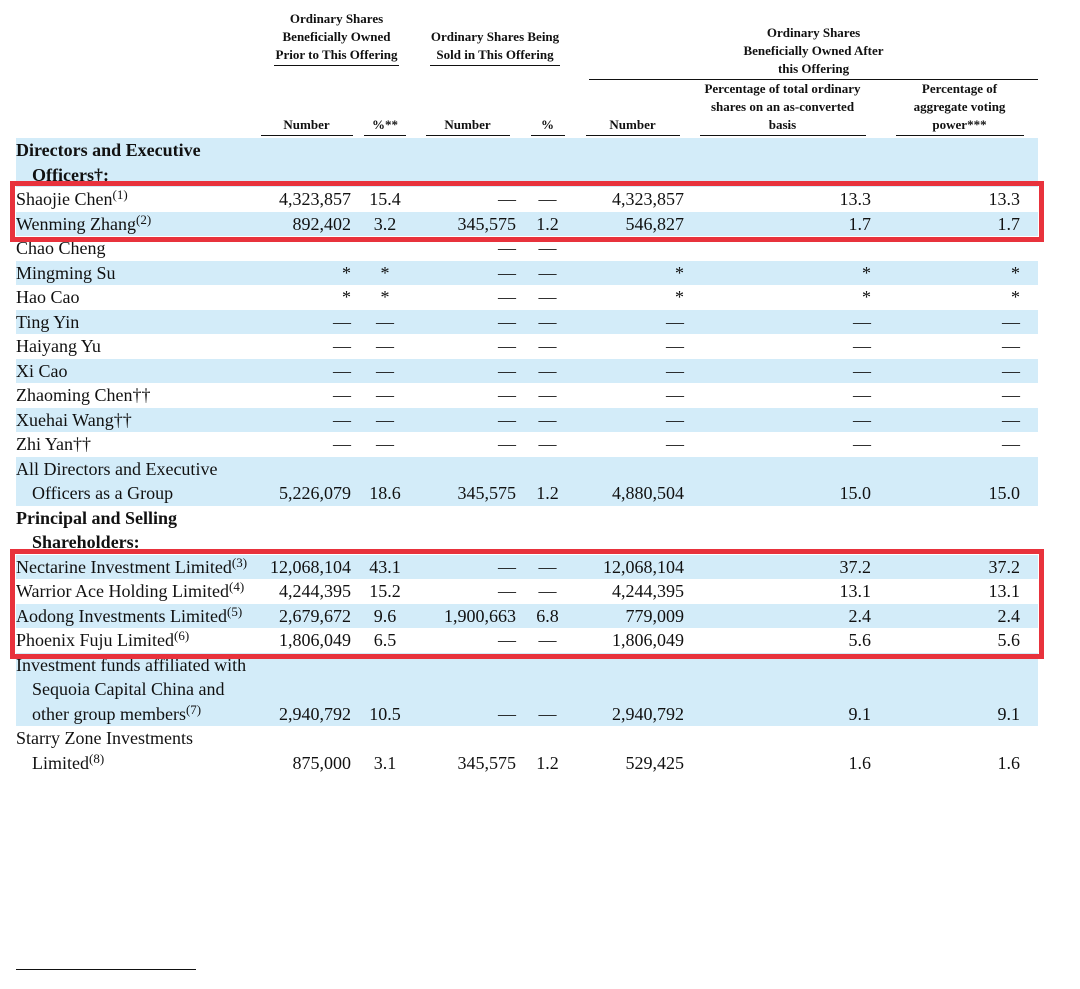 Image resolution: width=1080 pixels, height=989 pixels. Describe the element at coordinates (527, 162) in the screenshot. I see `section-row: Directors and Executive Officers†:` at that location.